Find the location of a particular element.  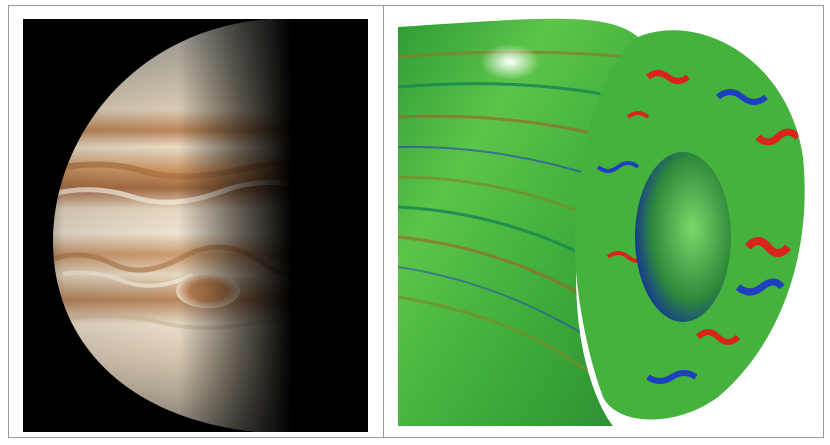

specular-highlight is located at coordinates (510, 62).